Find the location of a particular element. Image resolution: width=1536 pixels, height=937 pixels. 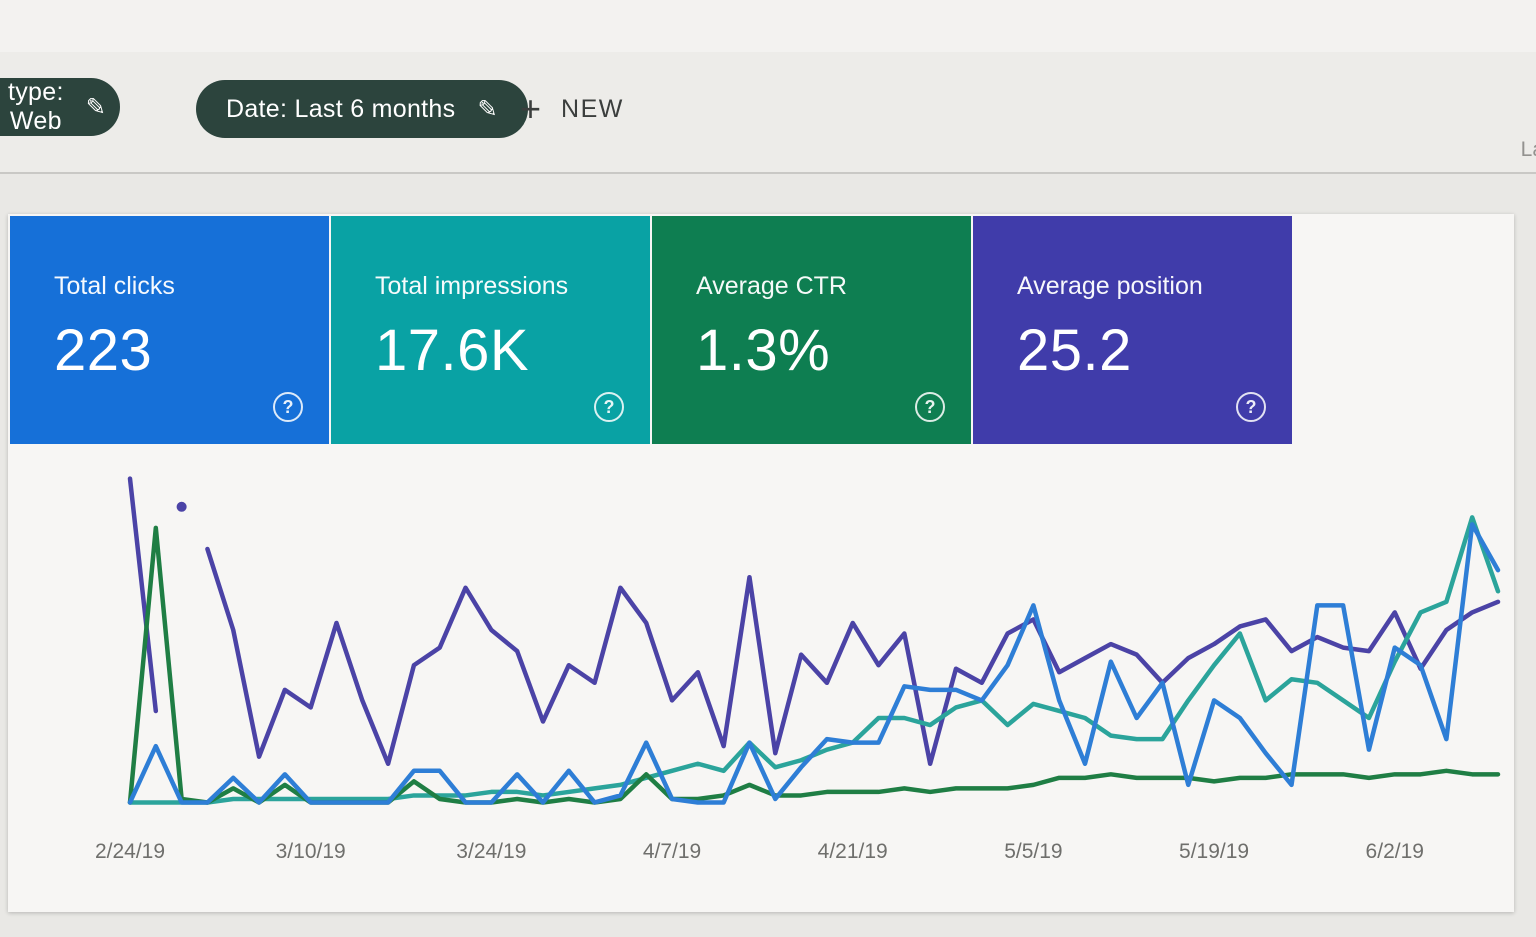

metric-tile-total-impressions: Total impressions 17.6K ? is located at coordinates (490, 330).